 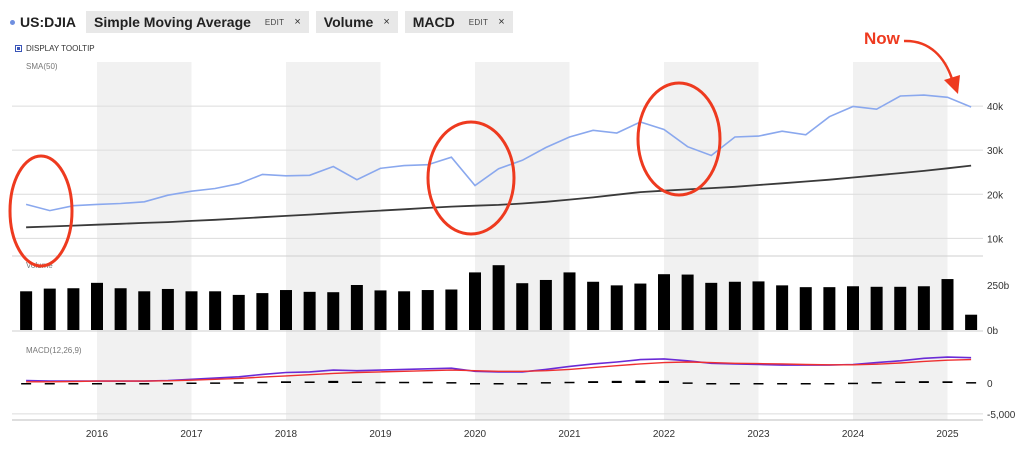 What do you see at coordinates (433, 22) in the screenshot?
I see `tab-label: MACD` at bounding box center [433, 22].